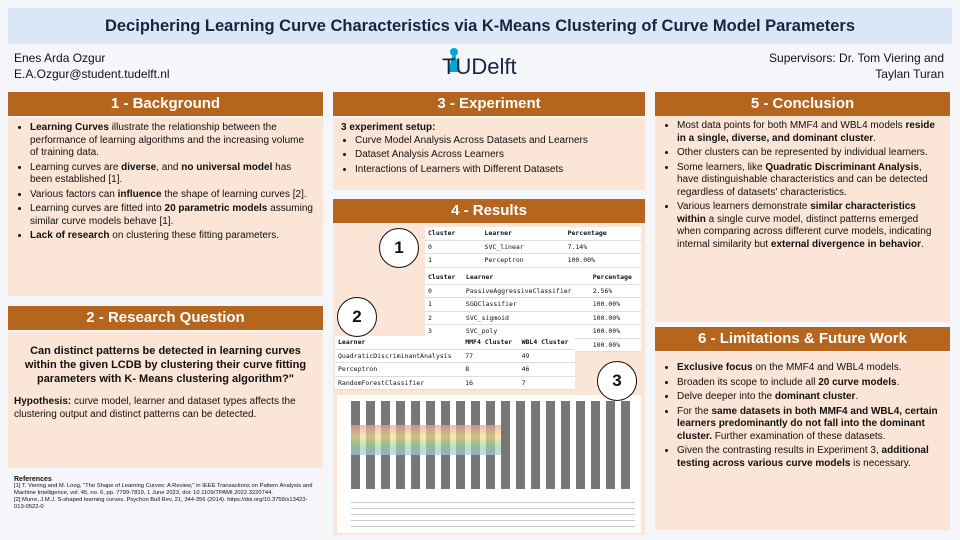 The width and height of the screenshot is (960, 540). I want to click on text-run: has been established [1]., so click(161, 173).